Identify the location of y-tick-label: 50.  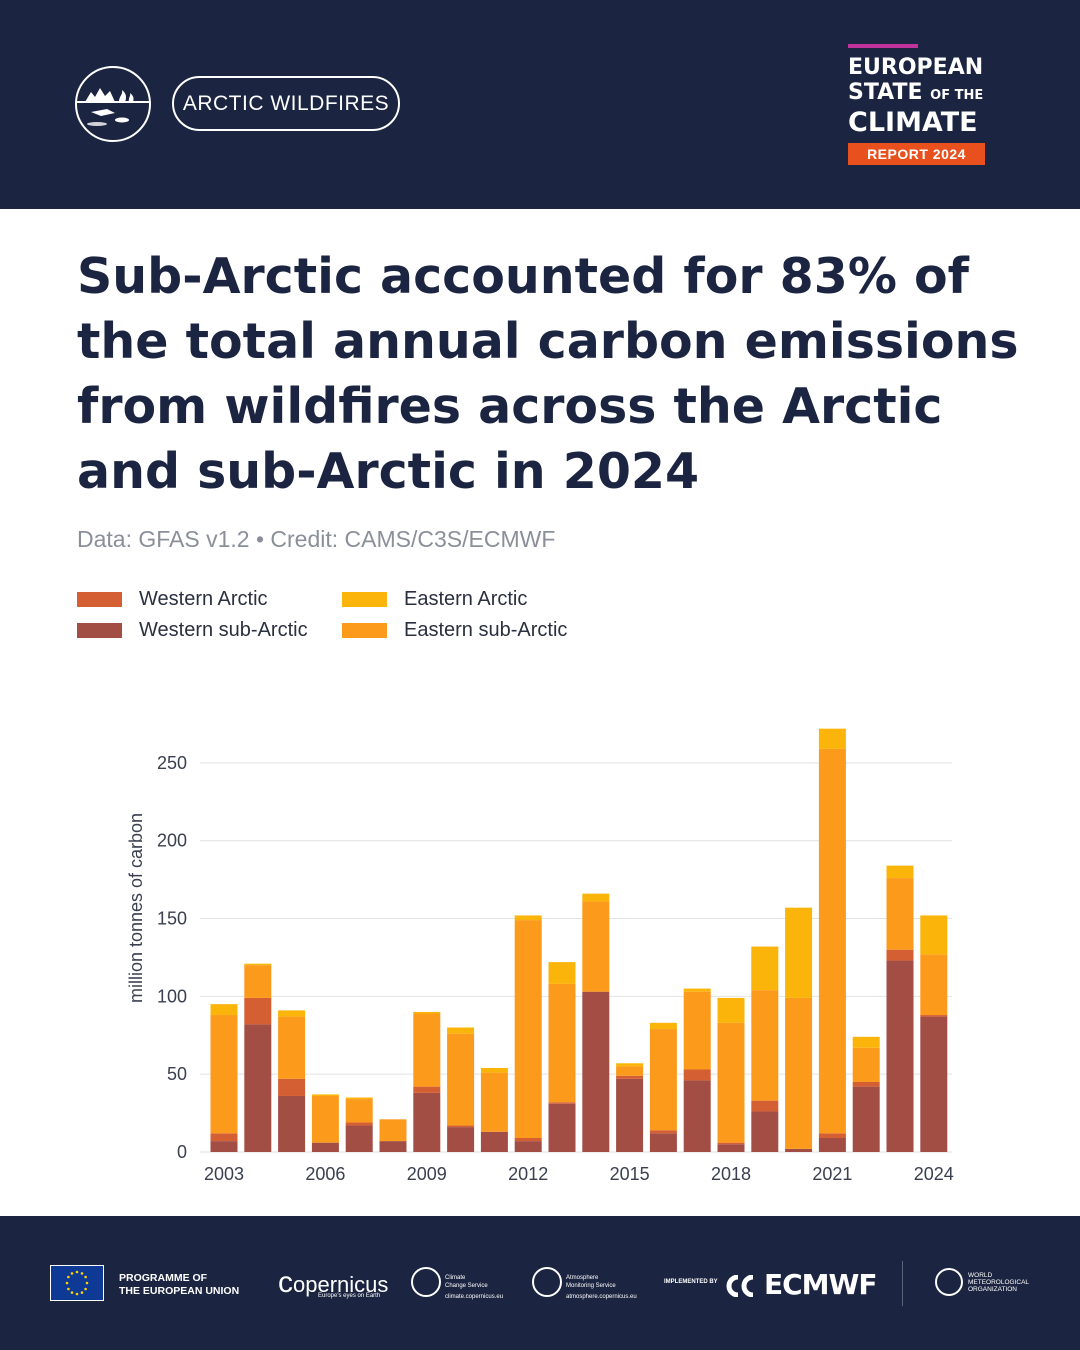
(177, 1074).